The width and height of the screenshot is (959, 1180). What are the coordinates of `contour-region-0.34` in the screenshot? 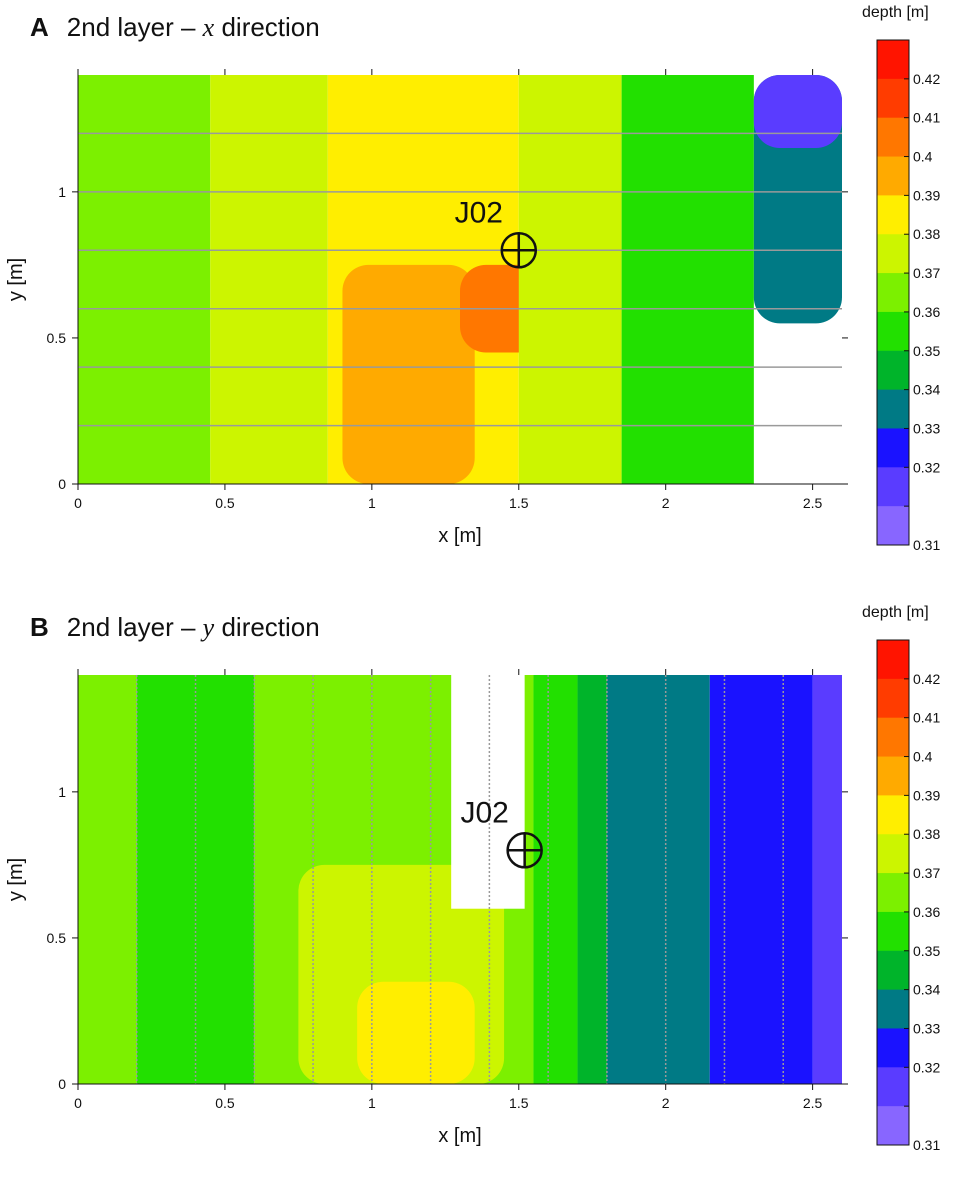 It's located at (658, 879).